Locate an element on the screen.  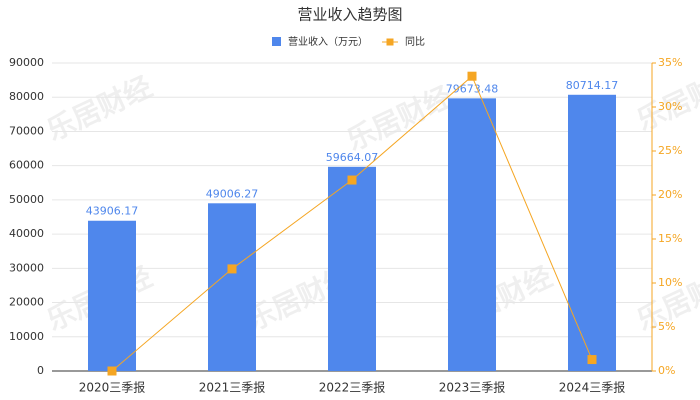
y2-tick-label: 30% is located at coordinates (670, 106).